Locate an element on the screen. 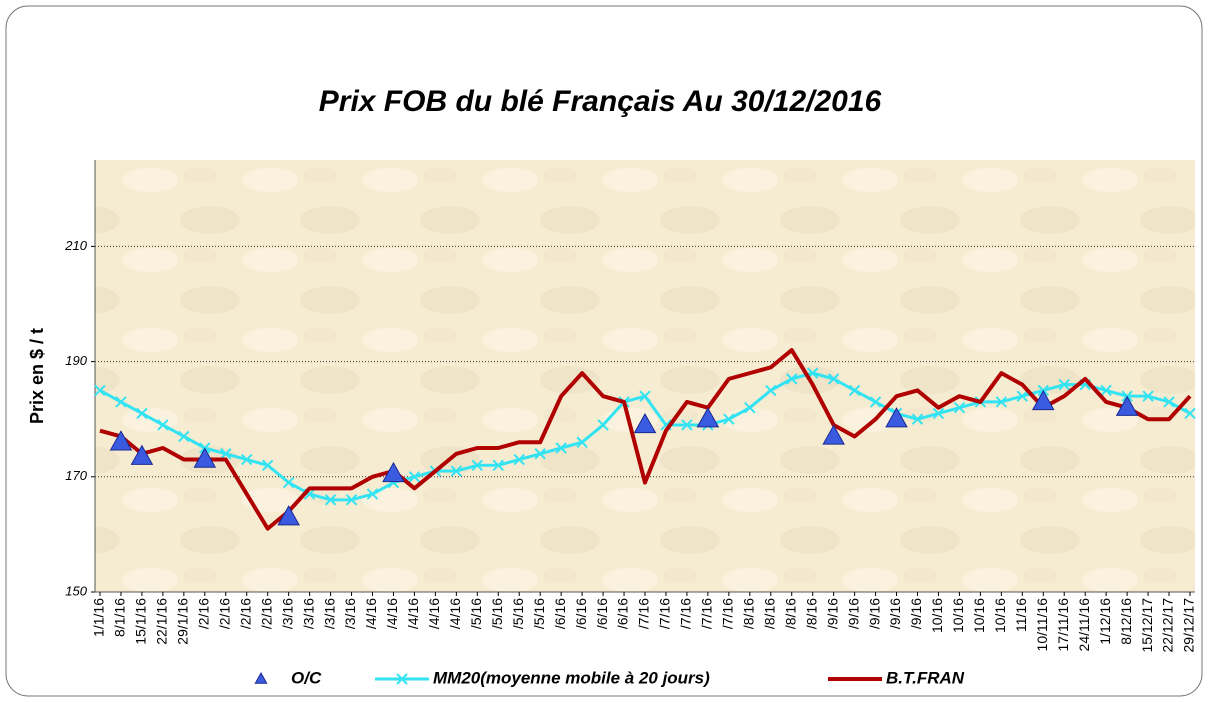 The height and width of the screenshot is (702, 1208). legend-label: O/C is located at coordinates (306, 677).